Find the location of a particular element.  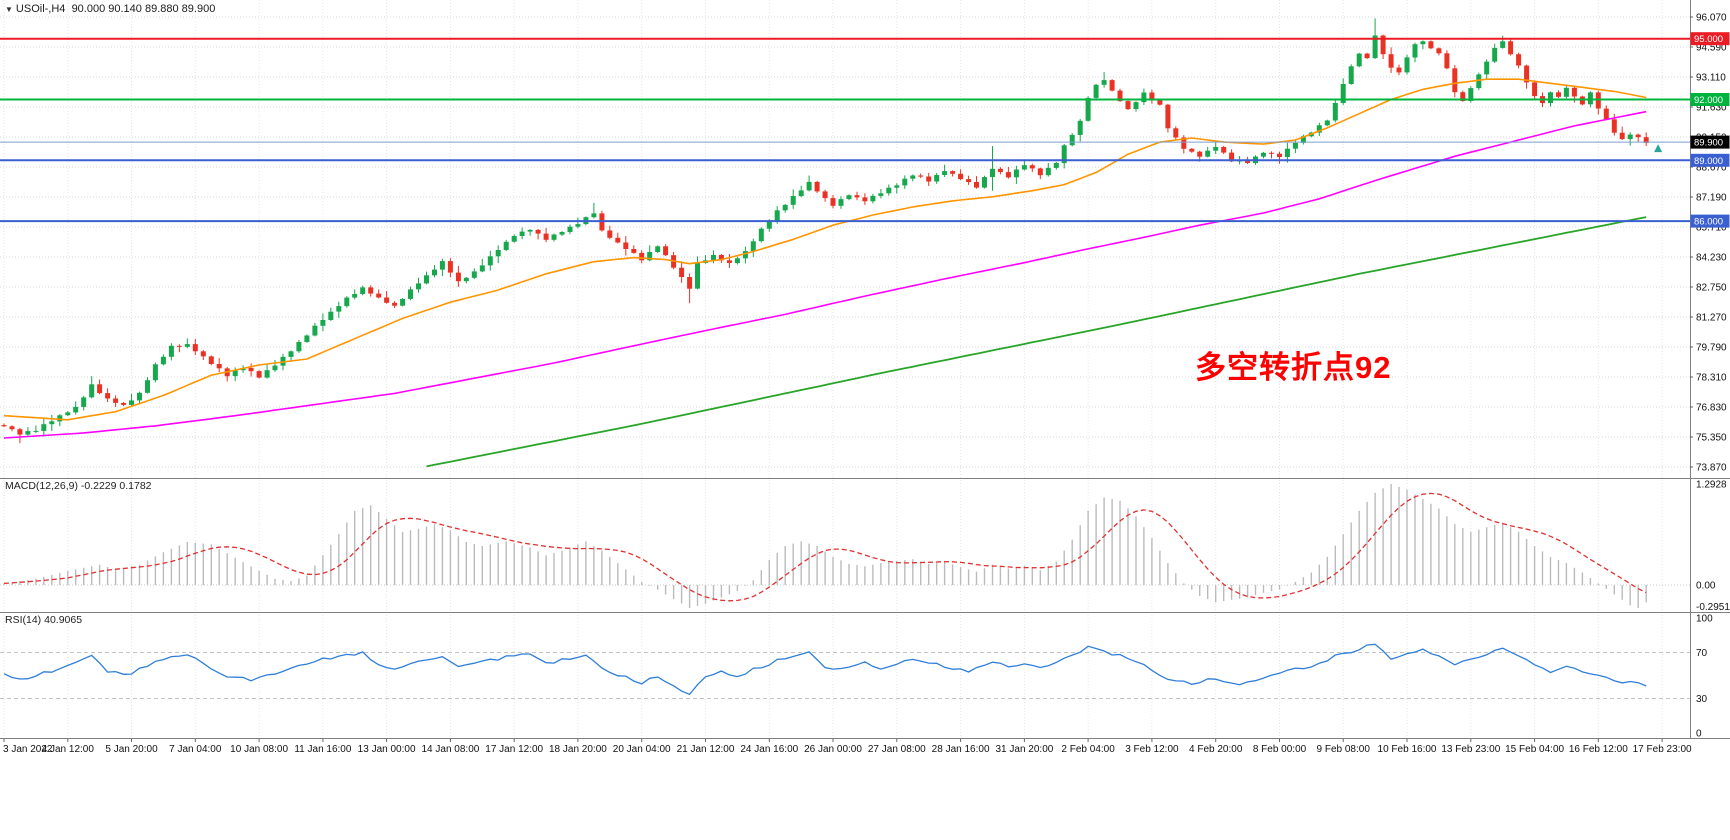

annotation-text: 多空转折点92 is located at coordinates (1293, 367).